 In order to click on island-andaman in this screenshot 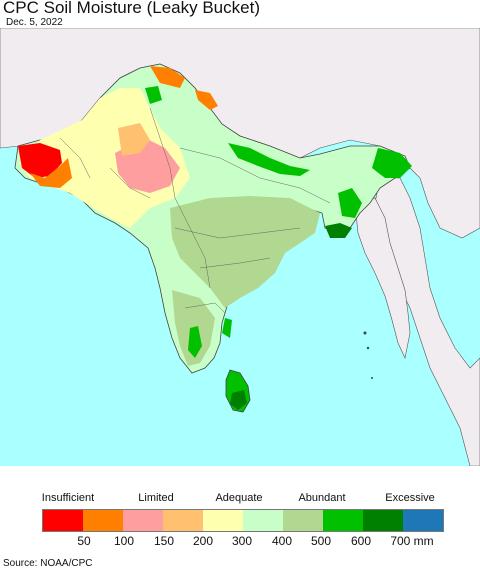, I will do `click(365, 333)`.